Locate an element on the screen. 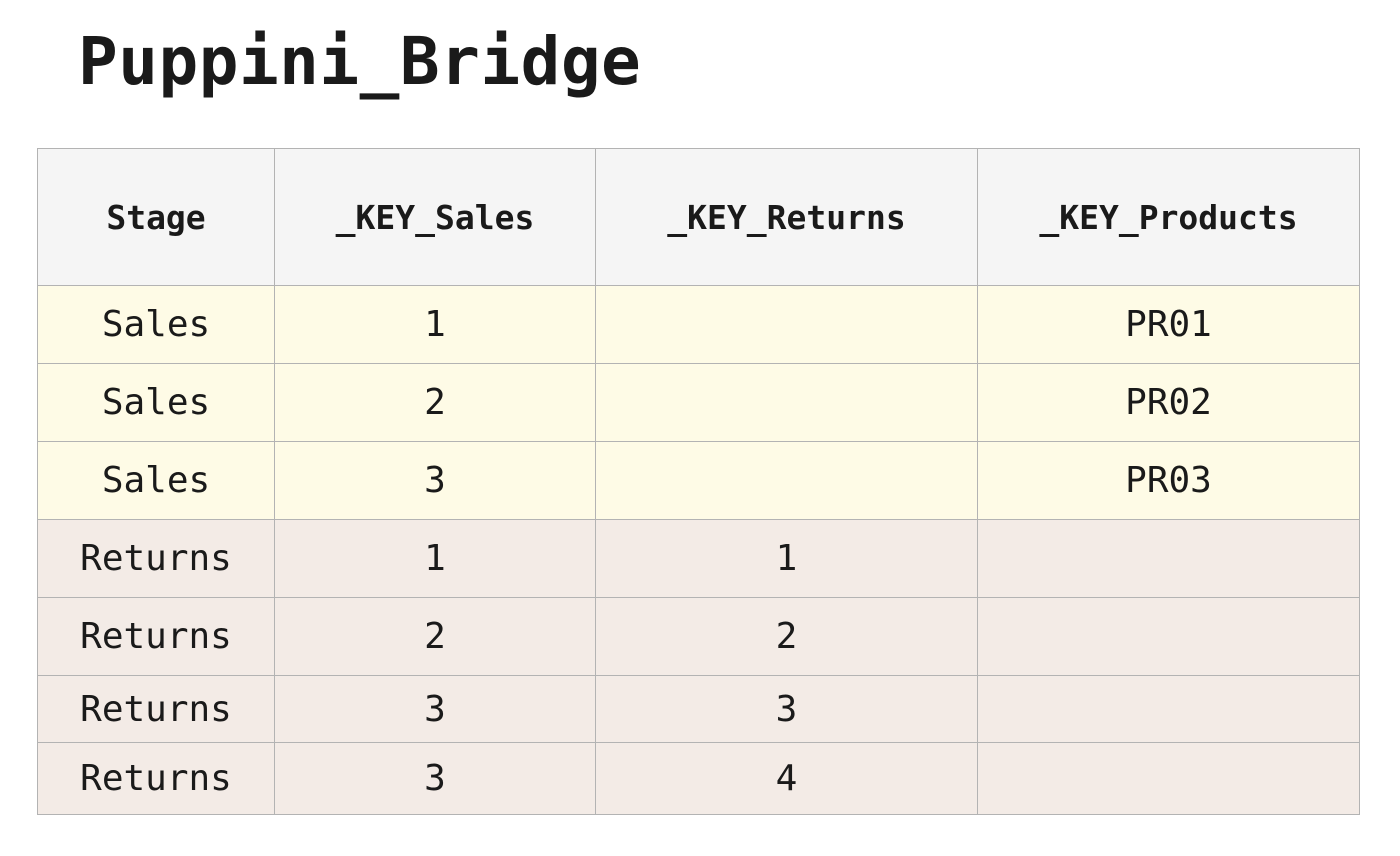 This screenshot has height=856, width=1400. table-row: Sales 1 PR01 is located at coordinates (698, 324).